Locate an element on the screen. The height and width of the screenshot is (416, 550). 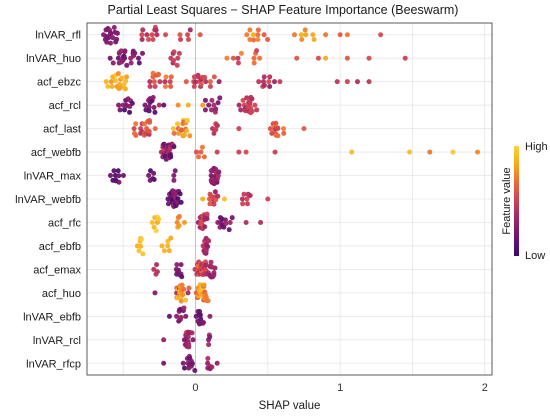
x-tick-label: 1 is located at coordinates (340, 388).